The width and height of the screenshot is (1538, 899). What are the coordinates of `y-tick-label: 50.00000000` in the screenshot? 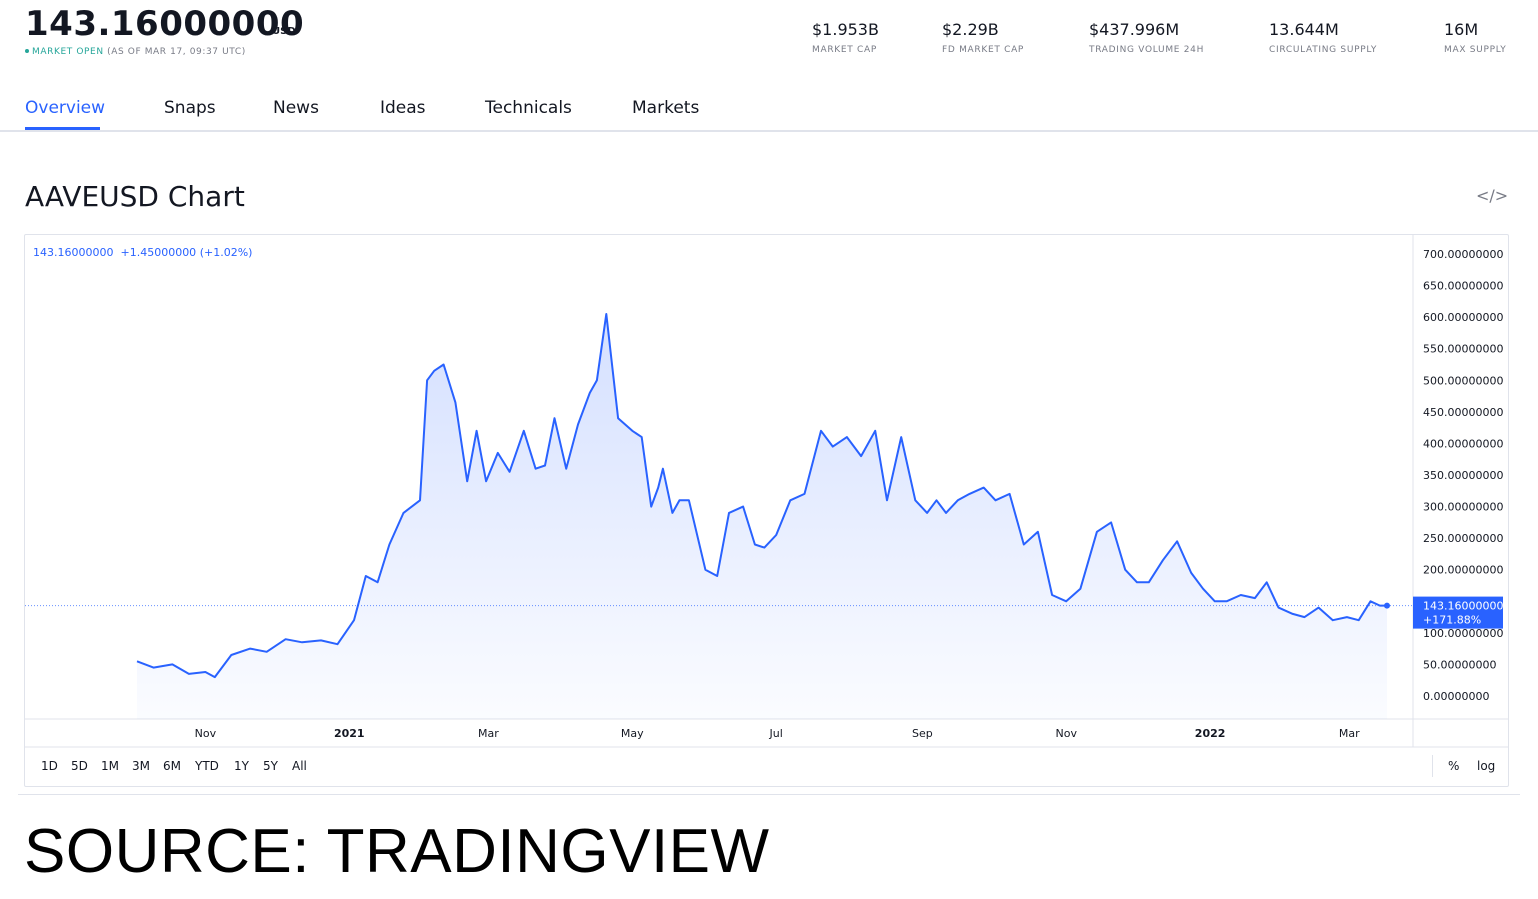 It's located at (1459, 664).